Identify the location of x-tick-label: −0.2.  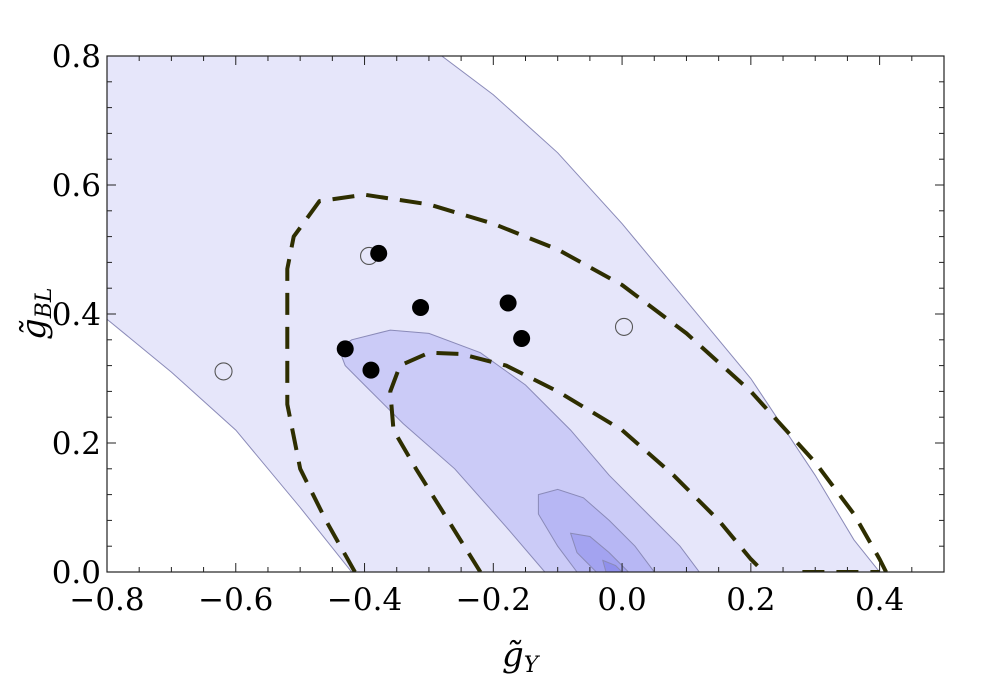
(493, 600).